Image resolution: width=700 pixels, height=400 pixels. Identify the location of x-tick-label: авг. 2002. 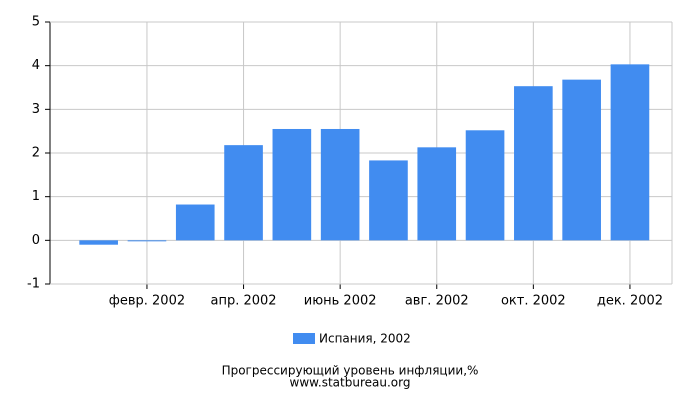
(437, 301).